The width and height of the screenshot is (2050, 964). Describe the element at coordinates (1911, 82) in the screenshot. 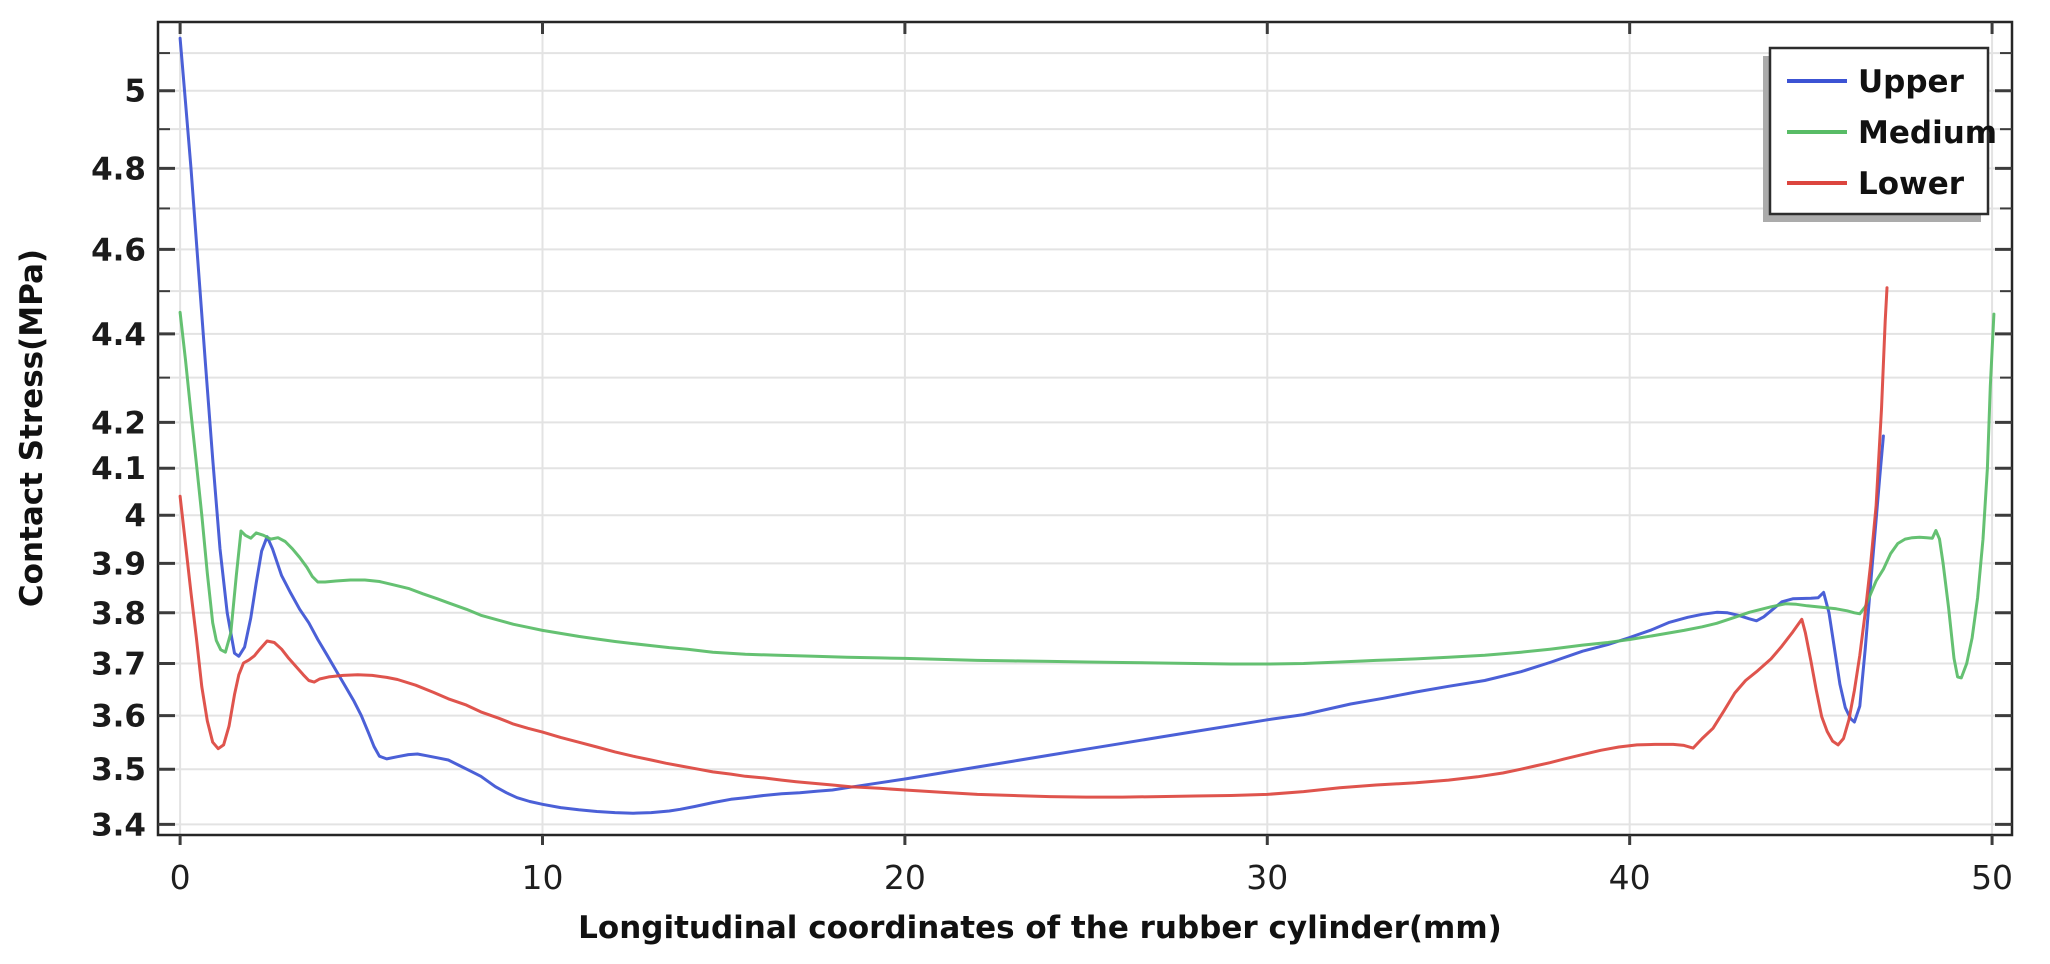

I see `legend-label-upper: Upper` at that location.